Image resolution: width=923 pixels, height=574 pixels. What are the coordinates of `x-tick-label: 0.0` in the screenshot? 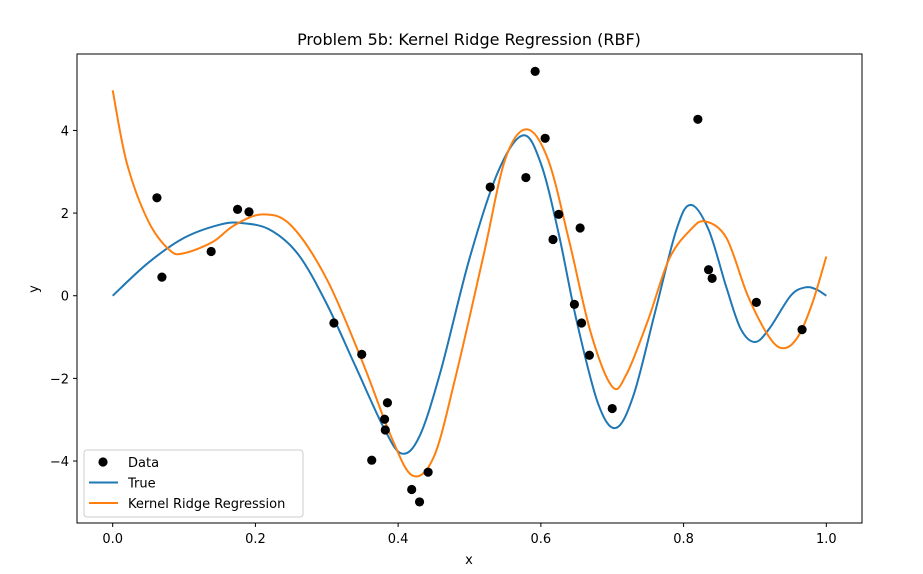 It's located at (112, 539).